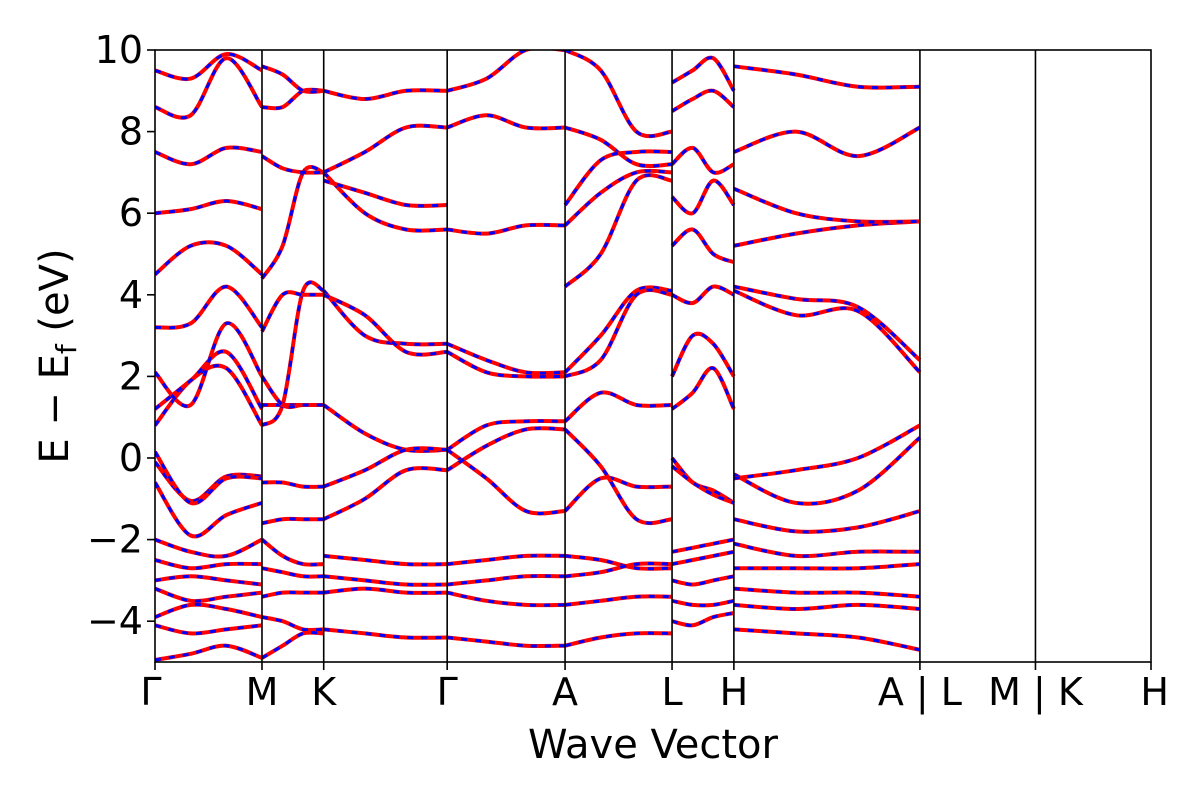 This screenshot has width=1200, height=800. Describe the element at coordinates (115, 540) in the screenshot. I see `y-tick-label-6: −2` at that location.